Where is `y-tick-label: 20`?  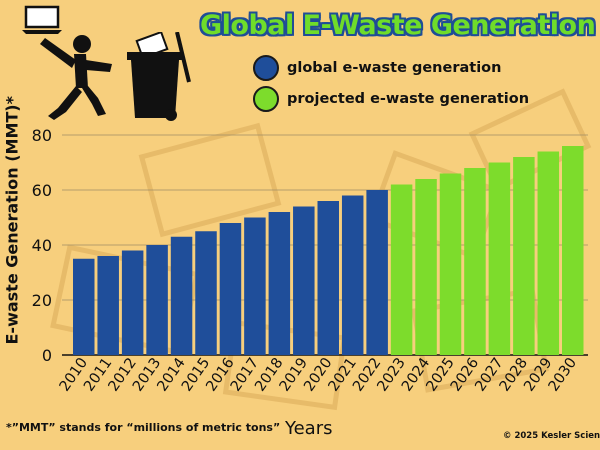
y-tick-label: 20 is located at coordinates (42, 300).